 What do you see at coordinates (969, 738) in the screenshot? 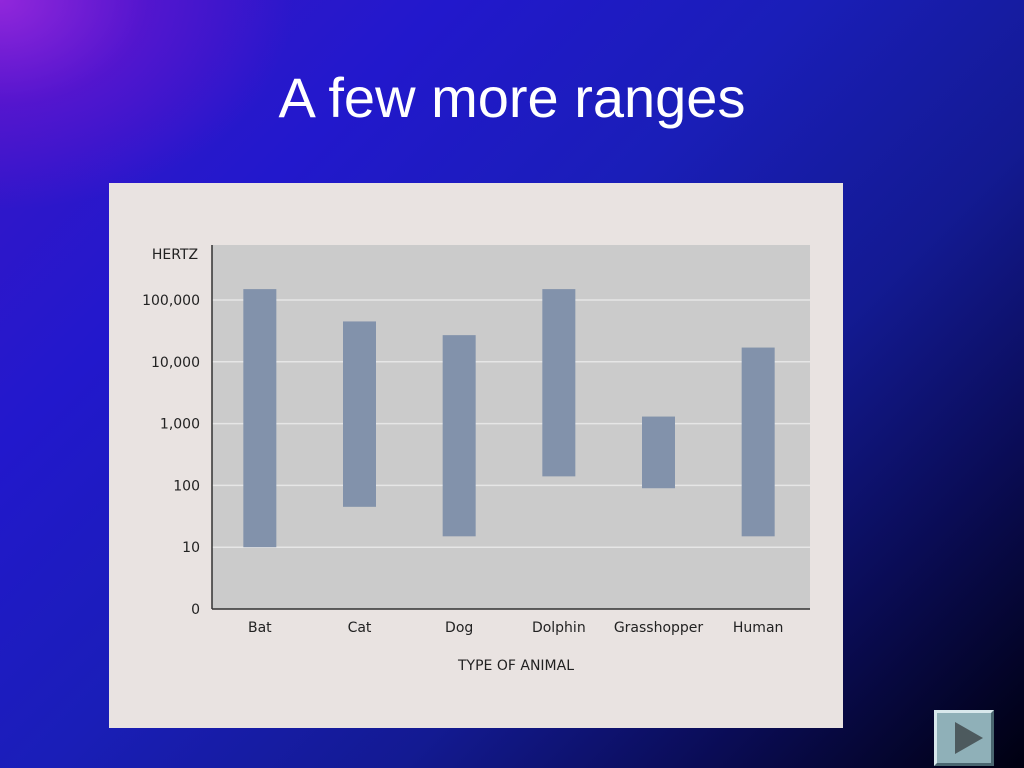
I see `play-arrow-icon` at bounding box center [969, 738].